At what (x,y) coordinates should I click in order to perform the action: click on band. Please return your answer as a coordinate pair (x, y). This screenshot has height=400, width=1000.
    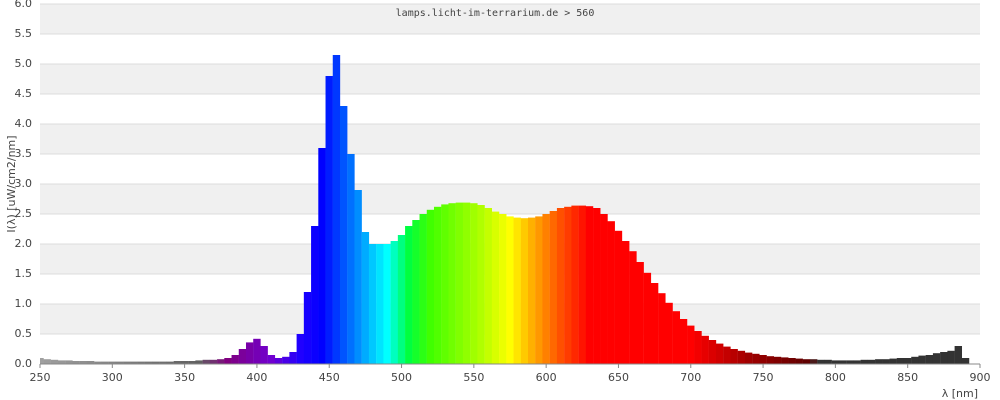
    Looking at the image, I should click on (510, 19).